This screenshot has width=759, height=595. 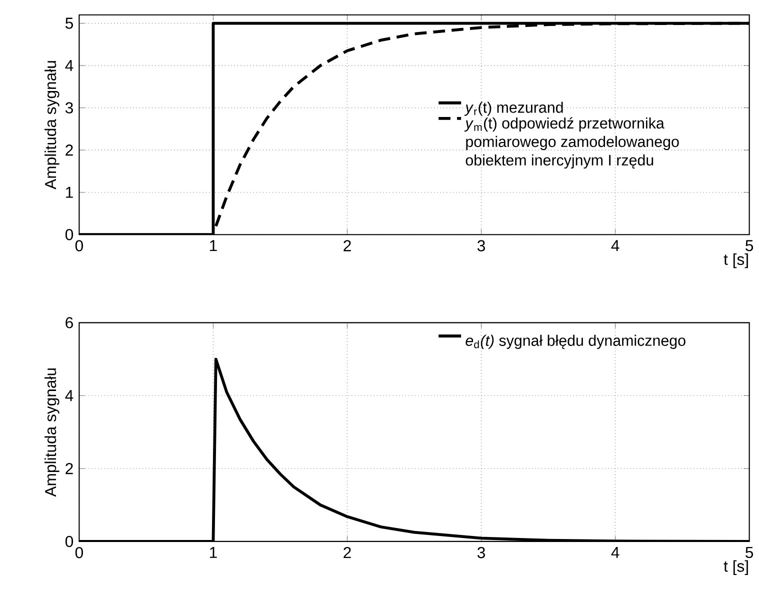 What do you see at coordinates (69, 23) in the screenshot?
I see `y-tick-label: 5` at bounding box center [69, 23].